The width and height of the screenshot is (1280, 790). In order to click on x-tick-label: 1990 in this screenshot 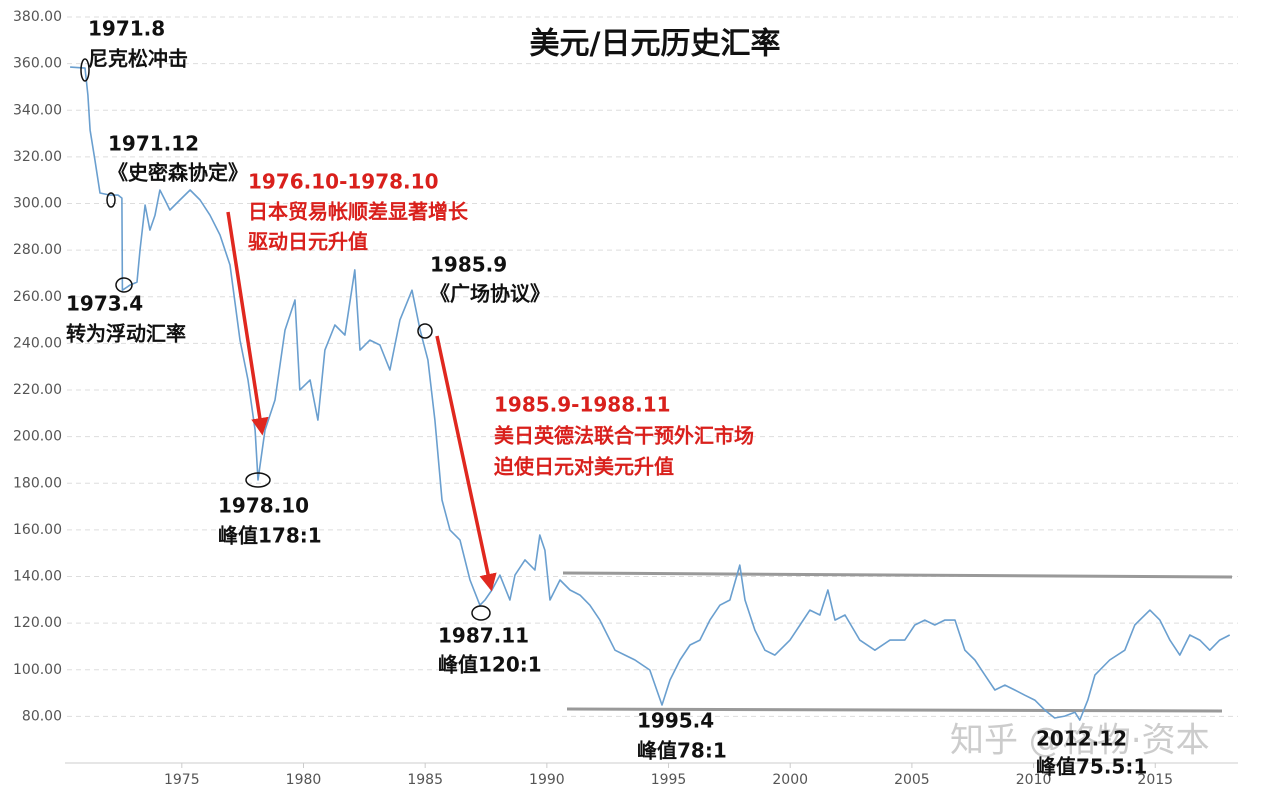, I will do `click(547, 780)`.